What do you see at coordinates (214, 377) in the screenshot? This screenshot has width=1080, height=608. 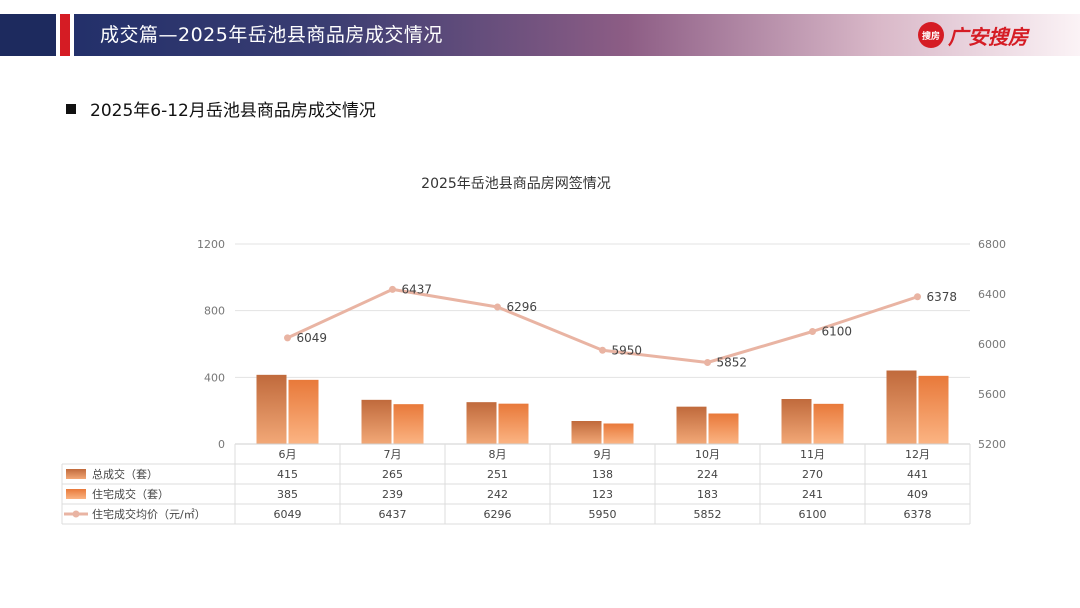 I see `y-left-tick-label: 400` at bounding box center [214, 377].